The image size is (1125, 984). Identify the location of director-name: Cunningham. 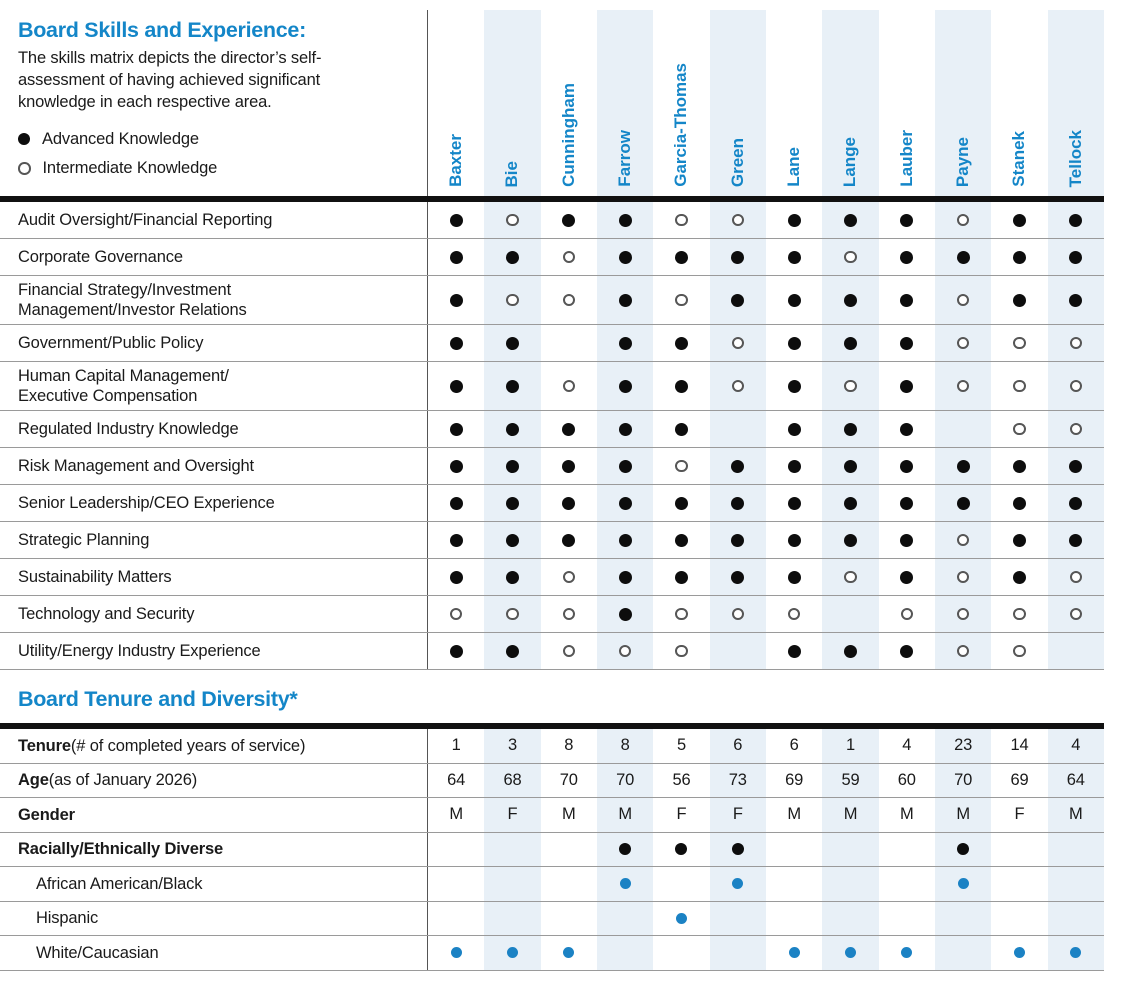
(568, 135).